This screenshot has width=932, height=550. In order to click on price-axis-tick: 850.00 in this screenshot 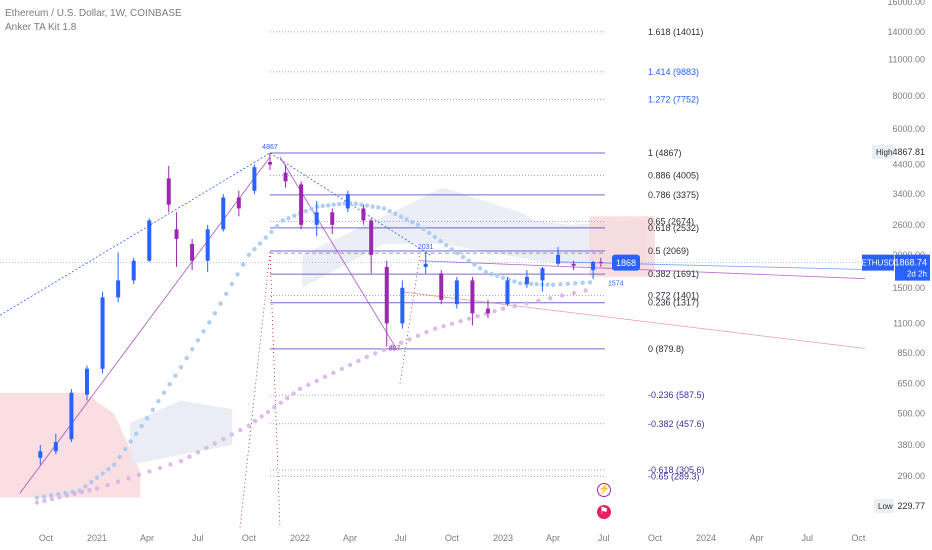, I will do `click(911, 353)`.